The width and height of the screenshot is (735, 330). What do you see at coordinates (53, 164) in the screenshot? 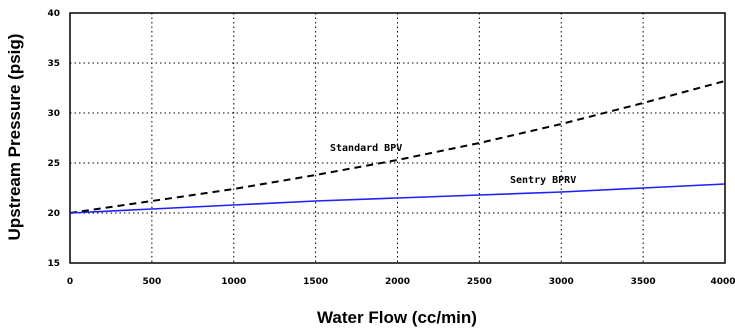
I see `y-tick-label: 25` at bounding box center [53, 164].